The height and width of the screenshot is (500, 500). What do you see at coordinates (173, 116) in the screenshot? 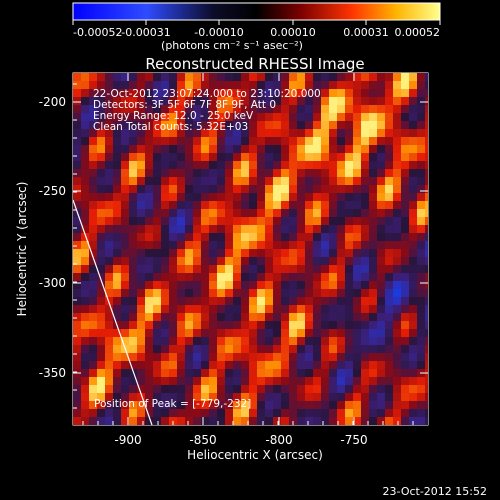
I see `info-line-energy-range: Energy Range: 12.0 - 25.0 keV` at bounding box center [173, 116].